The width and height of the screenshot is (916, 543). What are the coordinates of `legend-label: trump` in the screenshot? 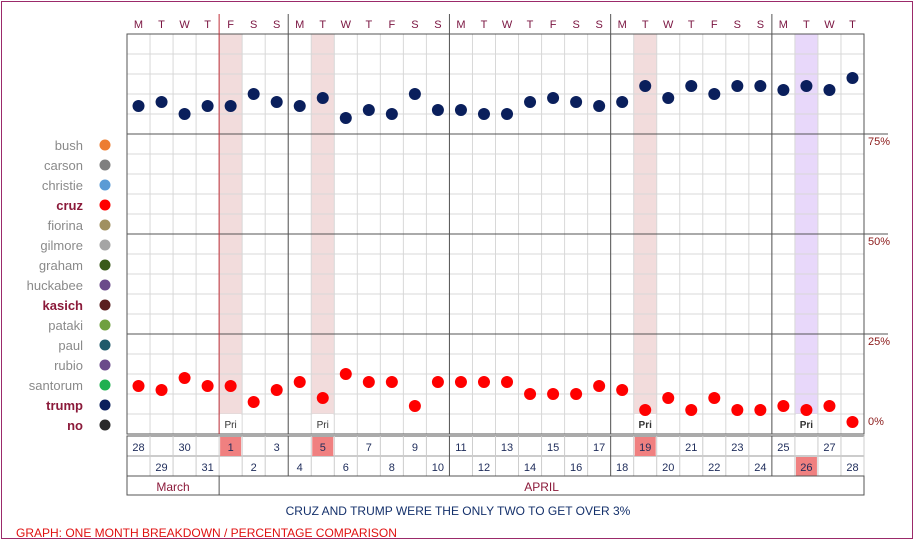 It's located at (64, 405).